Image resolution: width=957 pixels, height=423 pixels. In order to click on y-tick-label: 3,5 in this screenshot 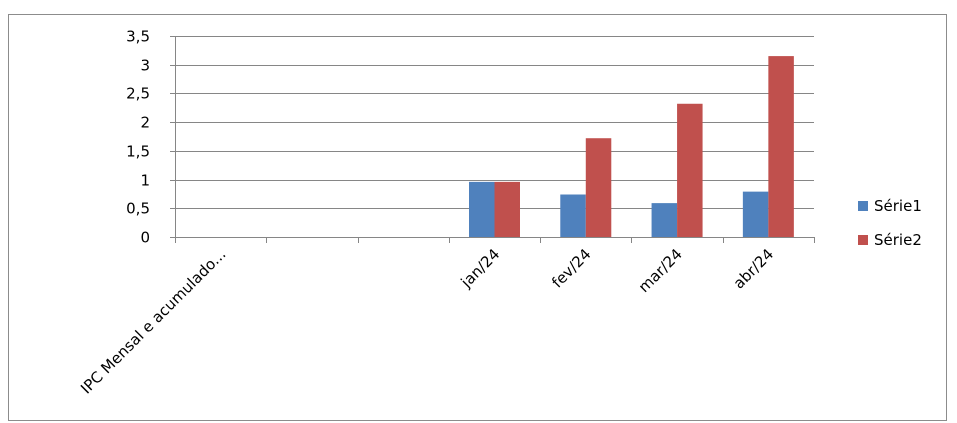, I will do `click(138, 37)`.